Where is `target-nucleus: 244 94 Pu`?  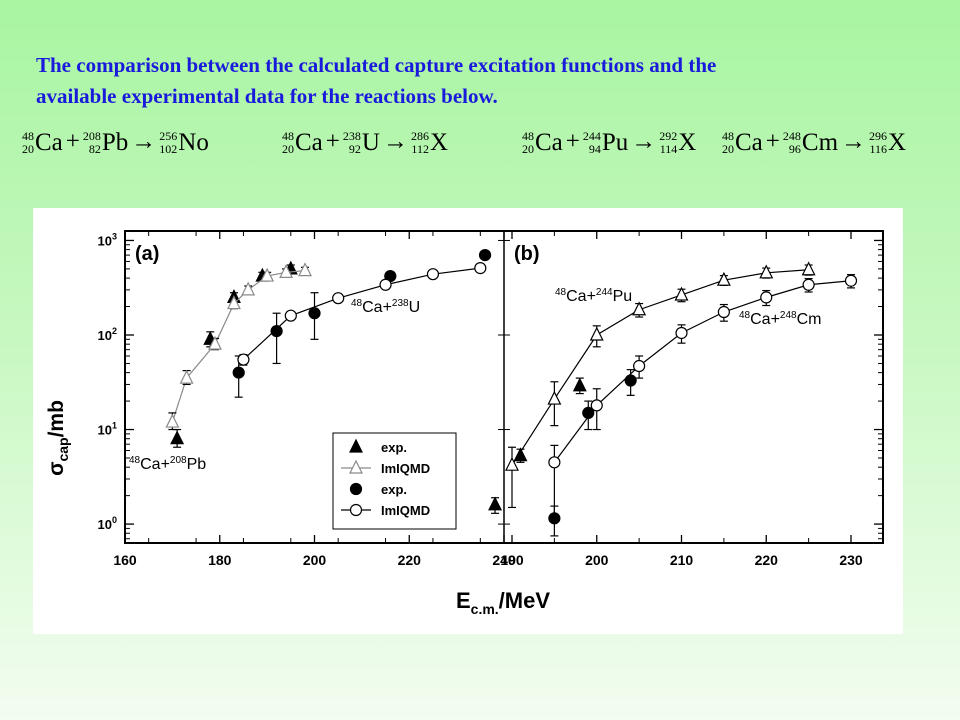 target-nucleus: 244 94 Pu is located at coordinates (605, 143).